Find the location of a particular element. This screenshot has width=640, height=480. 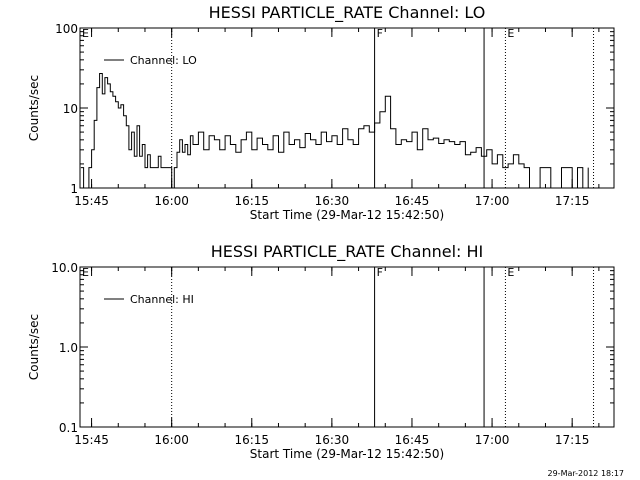

chart-title: HESSI PARTICLE_RATE Channel: LO is located at coordinates (347, 13).